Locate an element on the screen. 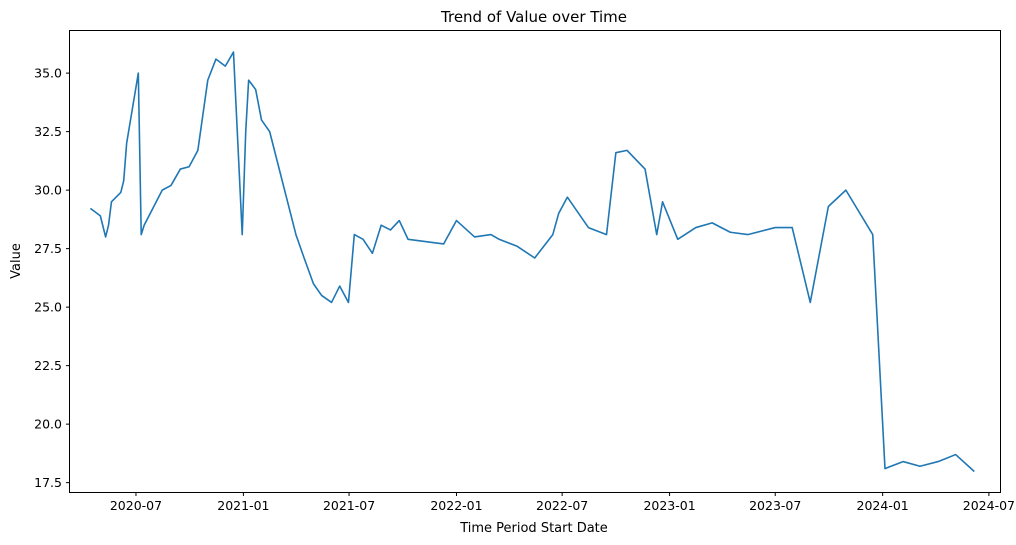  x-tick-label: 2024-07 is located at coordinates (989, 505).